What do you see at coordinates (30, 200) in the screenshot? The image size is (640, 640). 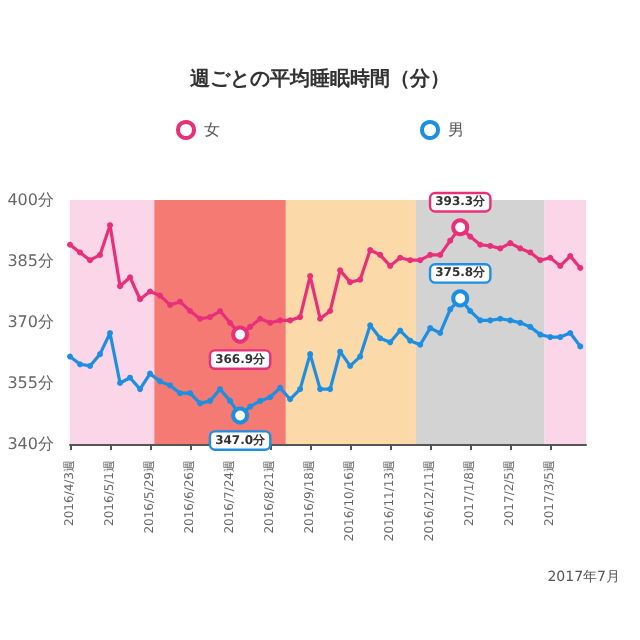 I see `y-tick-label: 400分` at bounding box center [30, 200].